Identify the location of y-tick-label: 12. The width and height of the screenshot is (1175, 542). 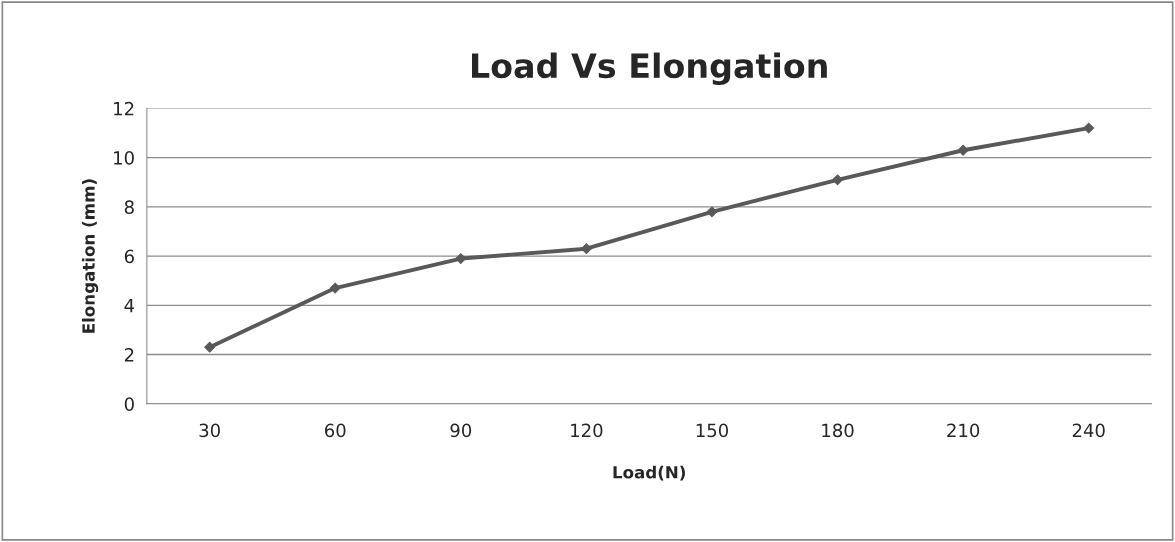
(124, 108).